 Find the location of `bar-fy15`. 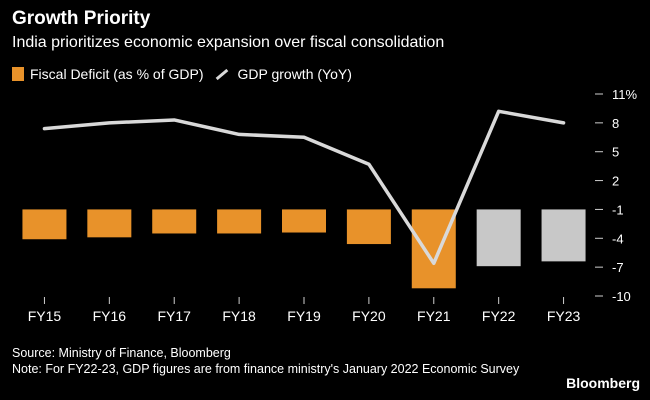

bar-fy15 is located at coordinates (44, 224).